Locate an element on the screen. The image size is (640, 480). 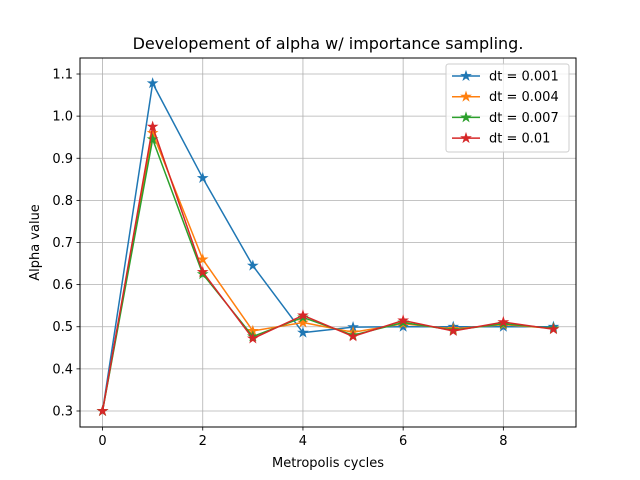
legend-item: dt = 0.007 is located at coordinates (505, 118).